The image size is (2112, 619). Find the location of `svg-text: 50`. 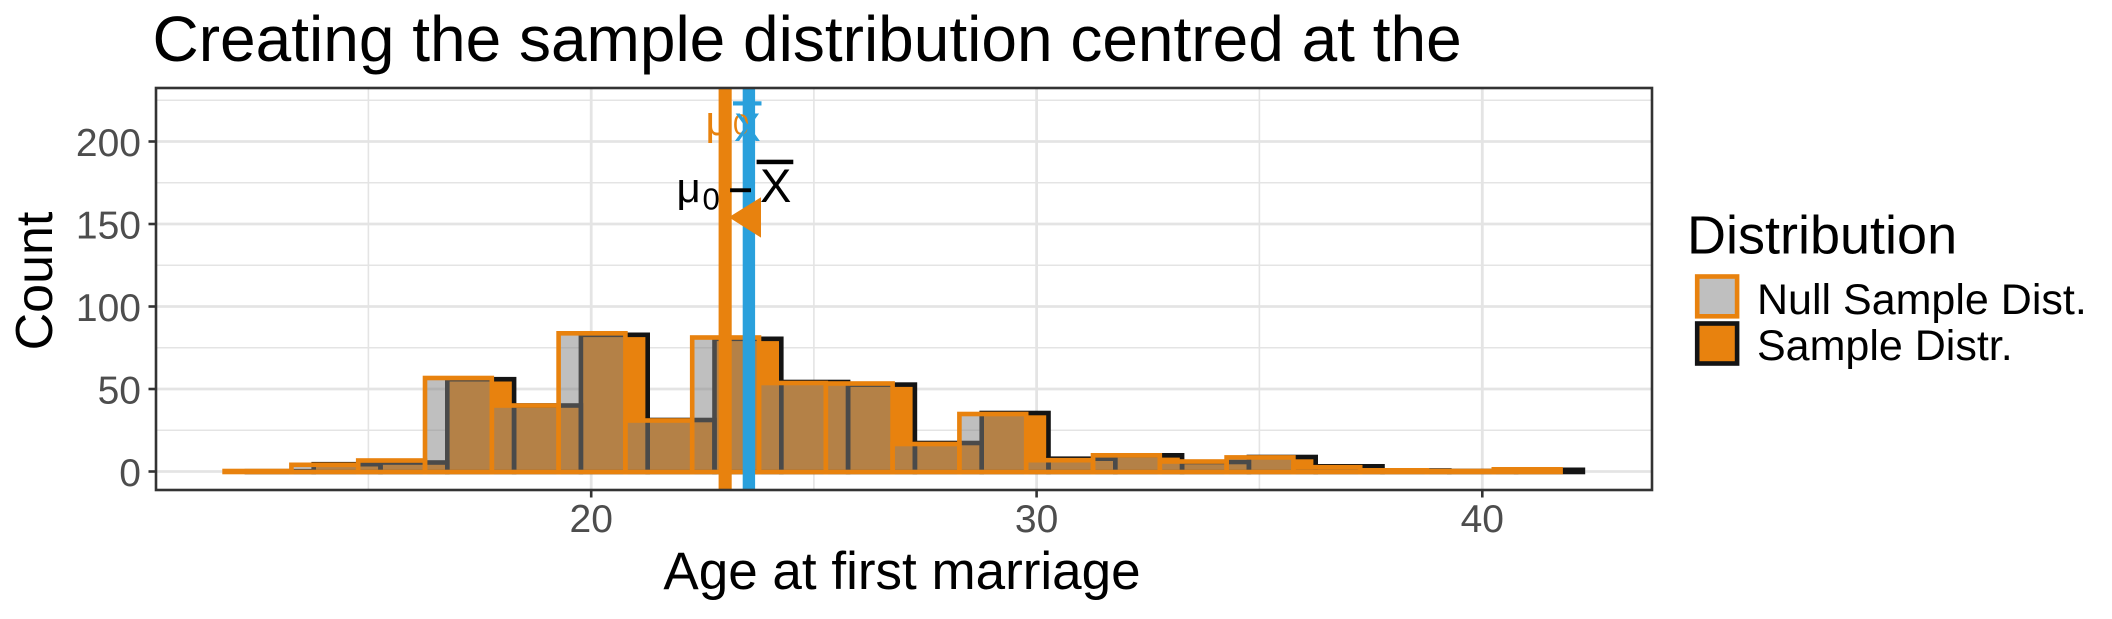

svg-text: 50 is located at coordinates (119, 391).